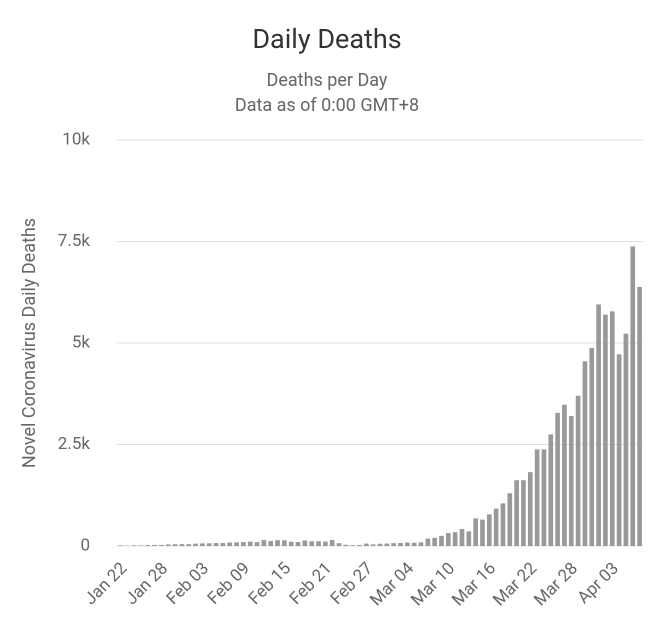 The height and width of the screenshot is (644, 667). What do you see at coordinates (392, 584) in the screenshot?
I see `x-tick-label: Mar 04` at bounding box center [392, 584].